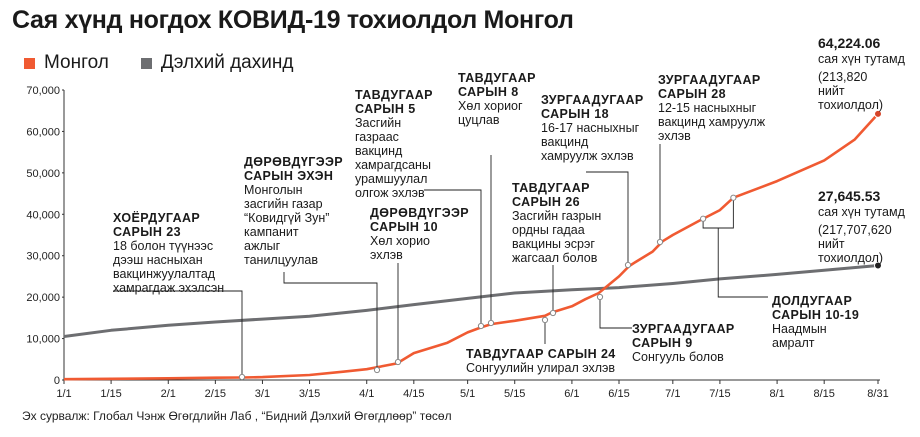 This screenshot has width=920, height=437. I want to click on annotation-3-body-5: олгож эхлэв, so click(390, 193).